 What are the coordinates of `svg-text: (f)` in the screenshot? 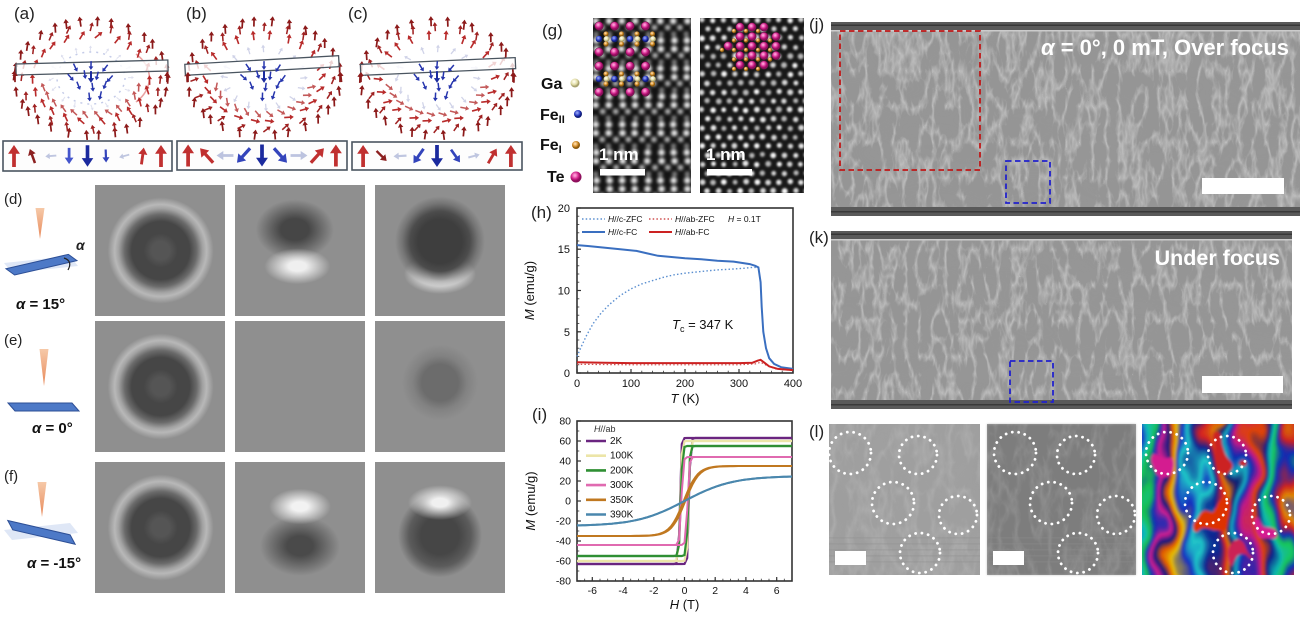 It's located at (11, 476).